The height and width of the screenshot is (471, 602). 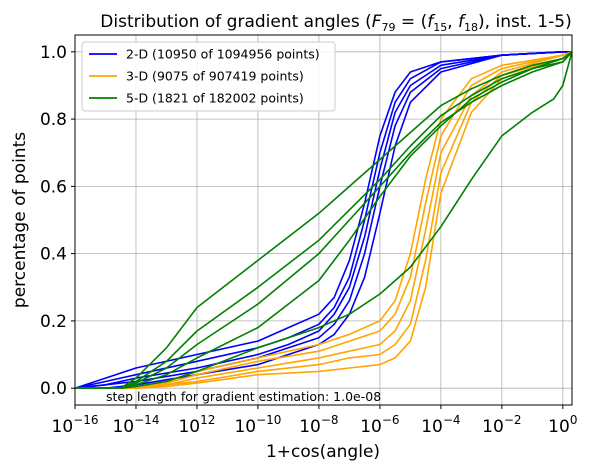 What do you see at coordinates (196, 425) in the screenshot?
I see `x-tick-label: 10¹²` at bounding box center [196, 425].